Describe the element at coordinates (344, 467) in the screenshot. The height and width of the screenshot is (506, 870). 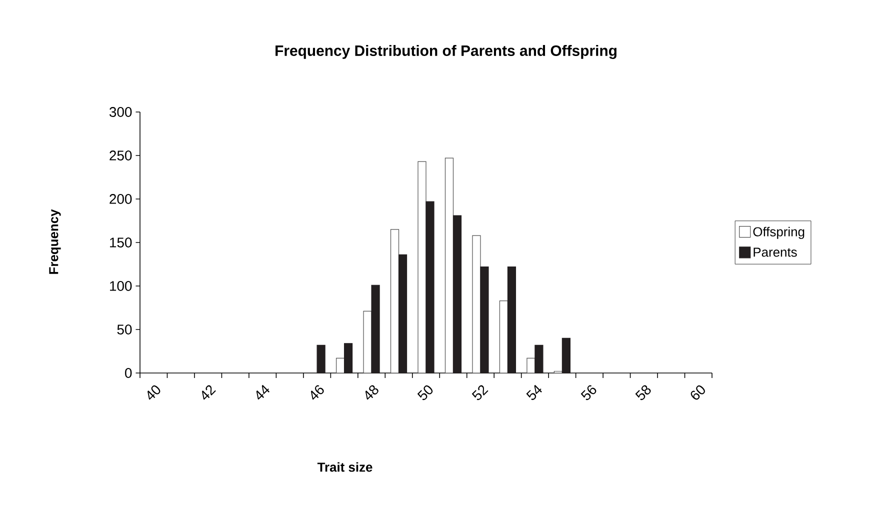
I see `x-axis-title: Trait size` at that location.